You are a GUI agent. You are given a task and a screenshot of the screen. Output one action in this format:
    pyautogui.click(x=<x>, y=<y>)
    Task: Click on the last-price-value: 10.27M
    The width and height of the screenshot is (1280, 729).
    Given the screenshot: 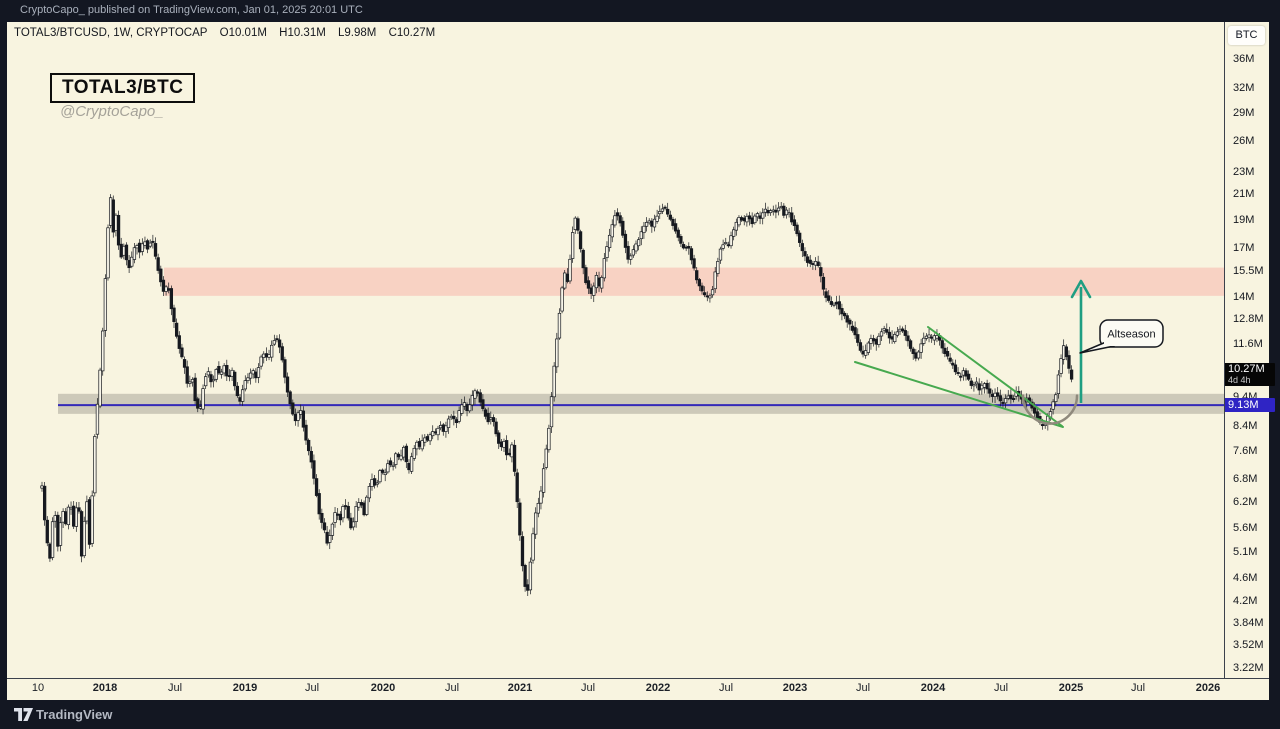 What is the action you would take?
    pyautogui.click(x=1246, y=369)
    